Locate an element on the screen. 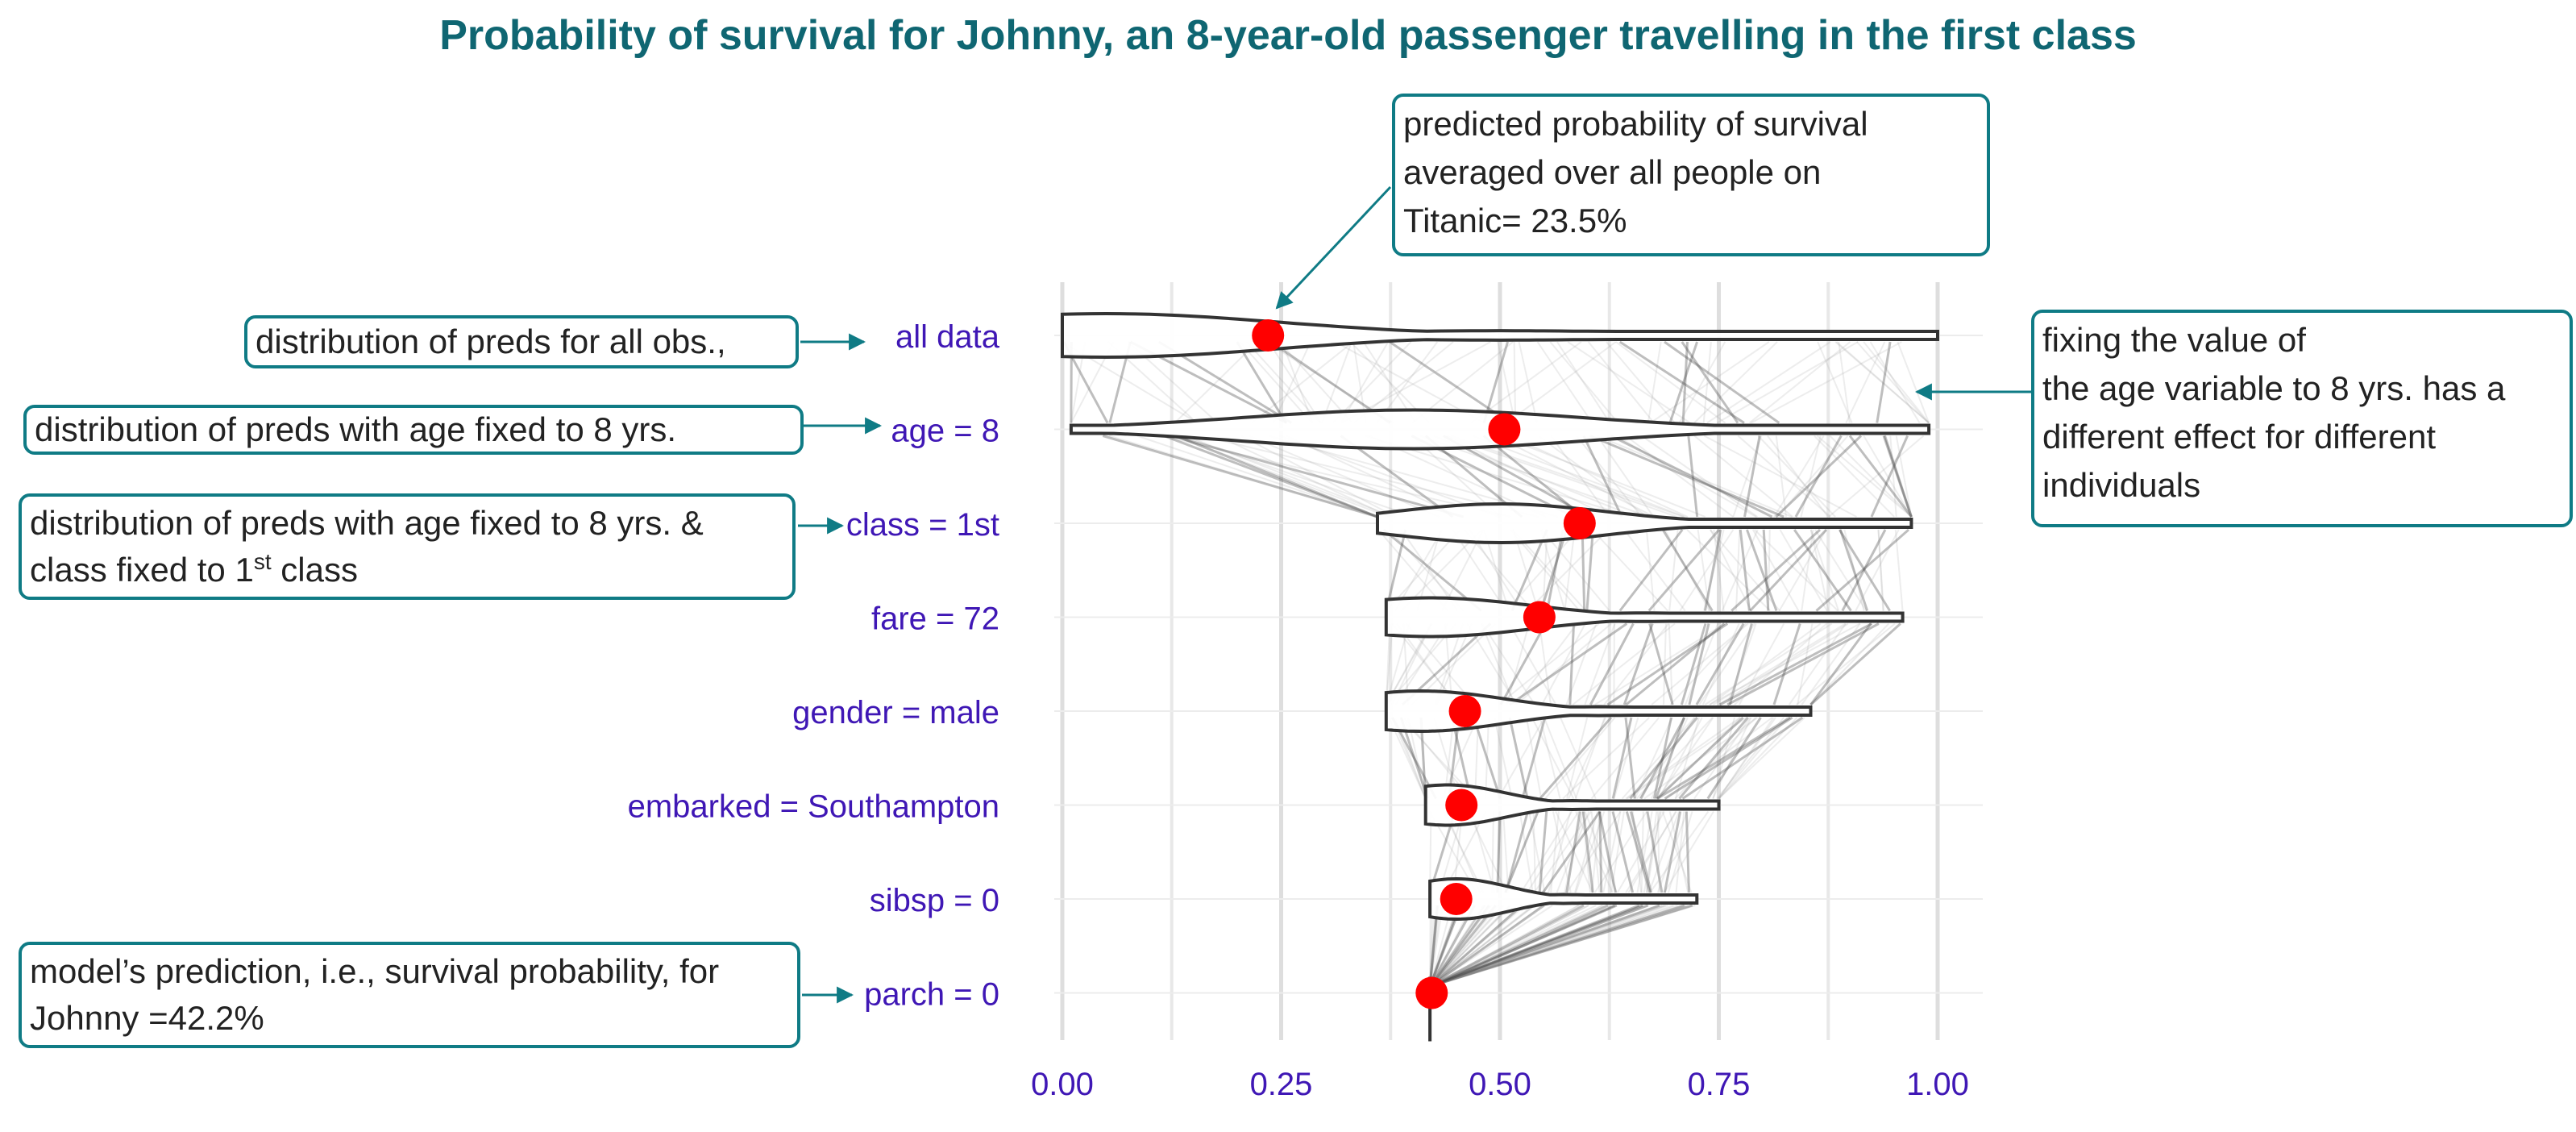 Image resolution: width=2576 pixels, height=1132 pixels. y-tick-label: all data is located at coordinates (947, 337).